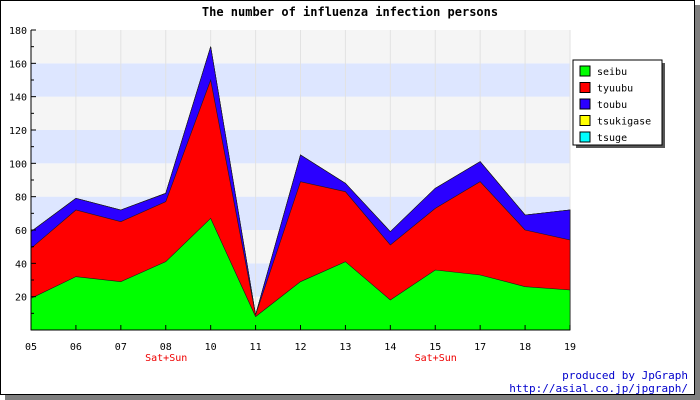  Describe the element at coordinates (18, 98) in the screenshot. I see `y-tick-label: 140` at that location.